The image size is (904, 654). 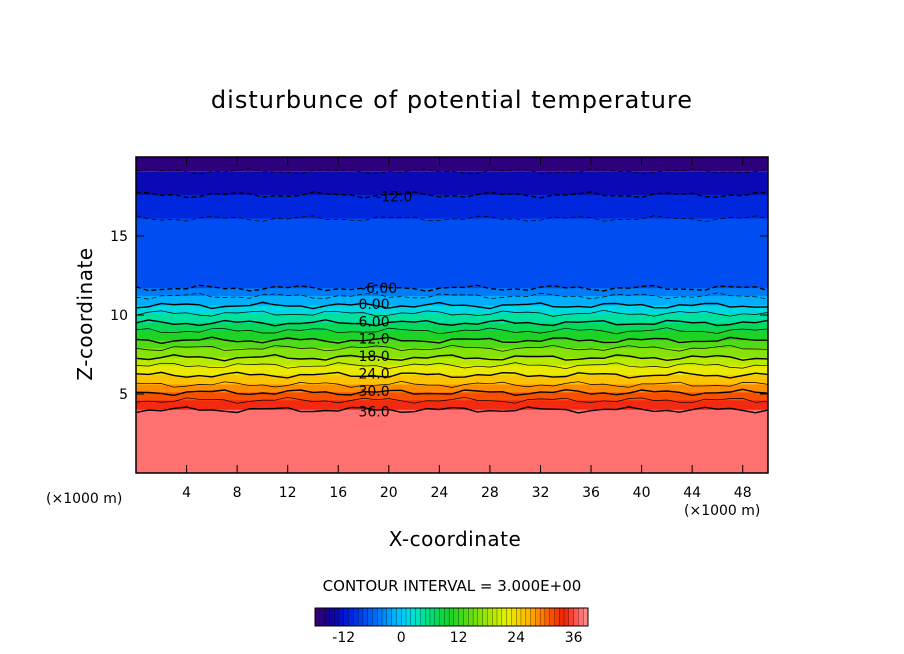 What do you see at coordinates (455, 539) in the screenshot?
I see `x-axis-label: X-coordinate` at bounding box center [455, 539].